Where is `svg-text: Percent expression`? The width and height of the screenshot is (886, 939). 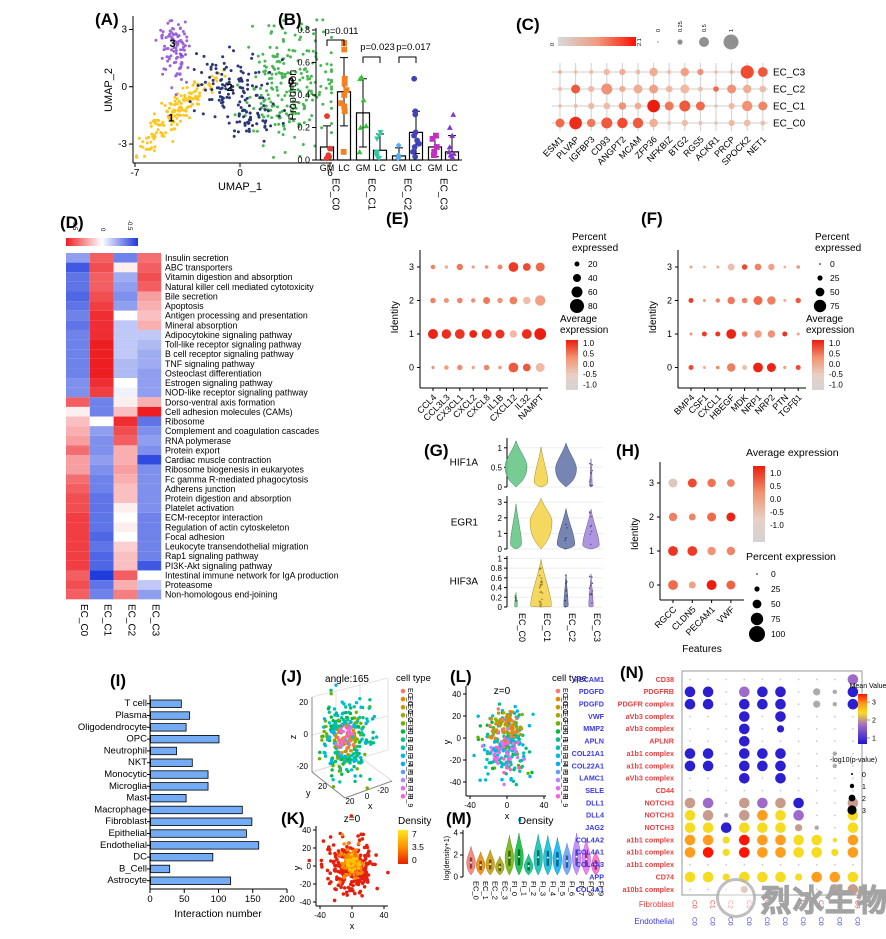 svg-text: Percent expression is located at coordinates (791, 557).